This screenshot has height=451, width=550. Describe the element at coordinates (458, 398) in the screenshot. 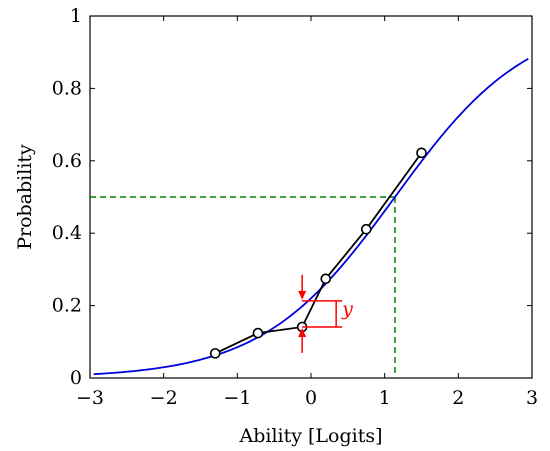

I see `x-tick-label: 2` at that location.